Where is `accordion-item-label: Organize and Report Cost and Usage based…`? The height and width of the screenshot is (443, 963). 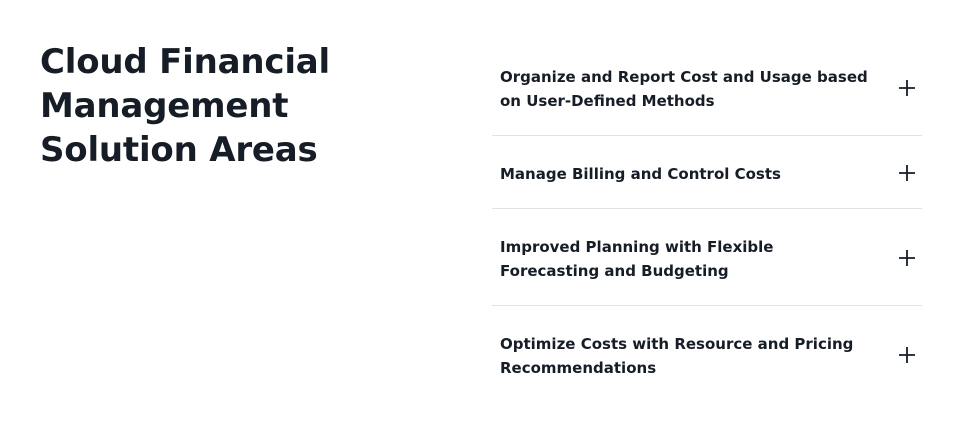 accordion-item-label: Organize and Report Cost and Usage based… is located at coordinates (684, 89).